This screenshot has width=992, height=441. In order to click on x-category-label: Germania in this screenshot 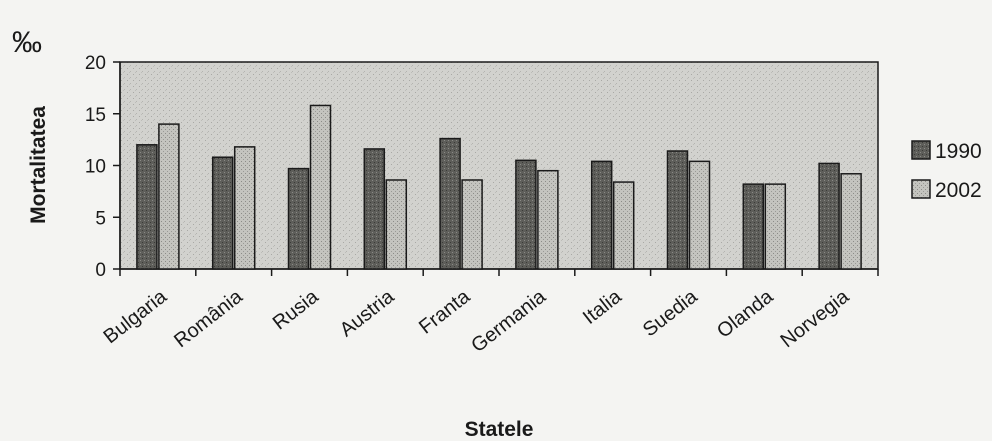, I will do `click(508, 321)`.